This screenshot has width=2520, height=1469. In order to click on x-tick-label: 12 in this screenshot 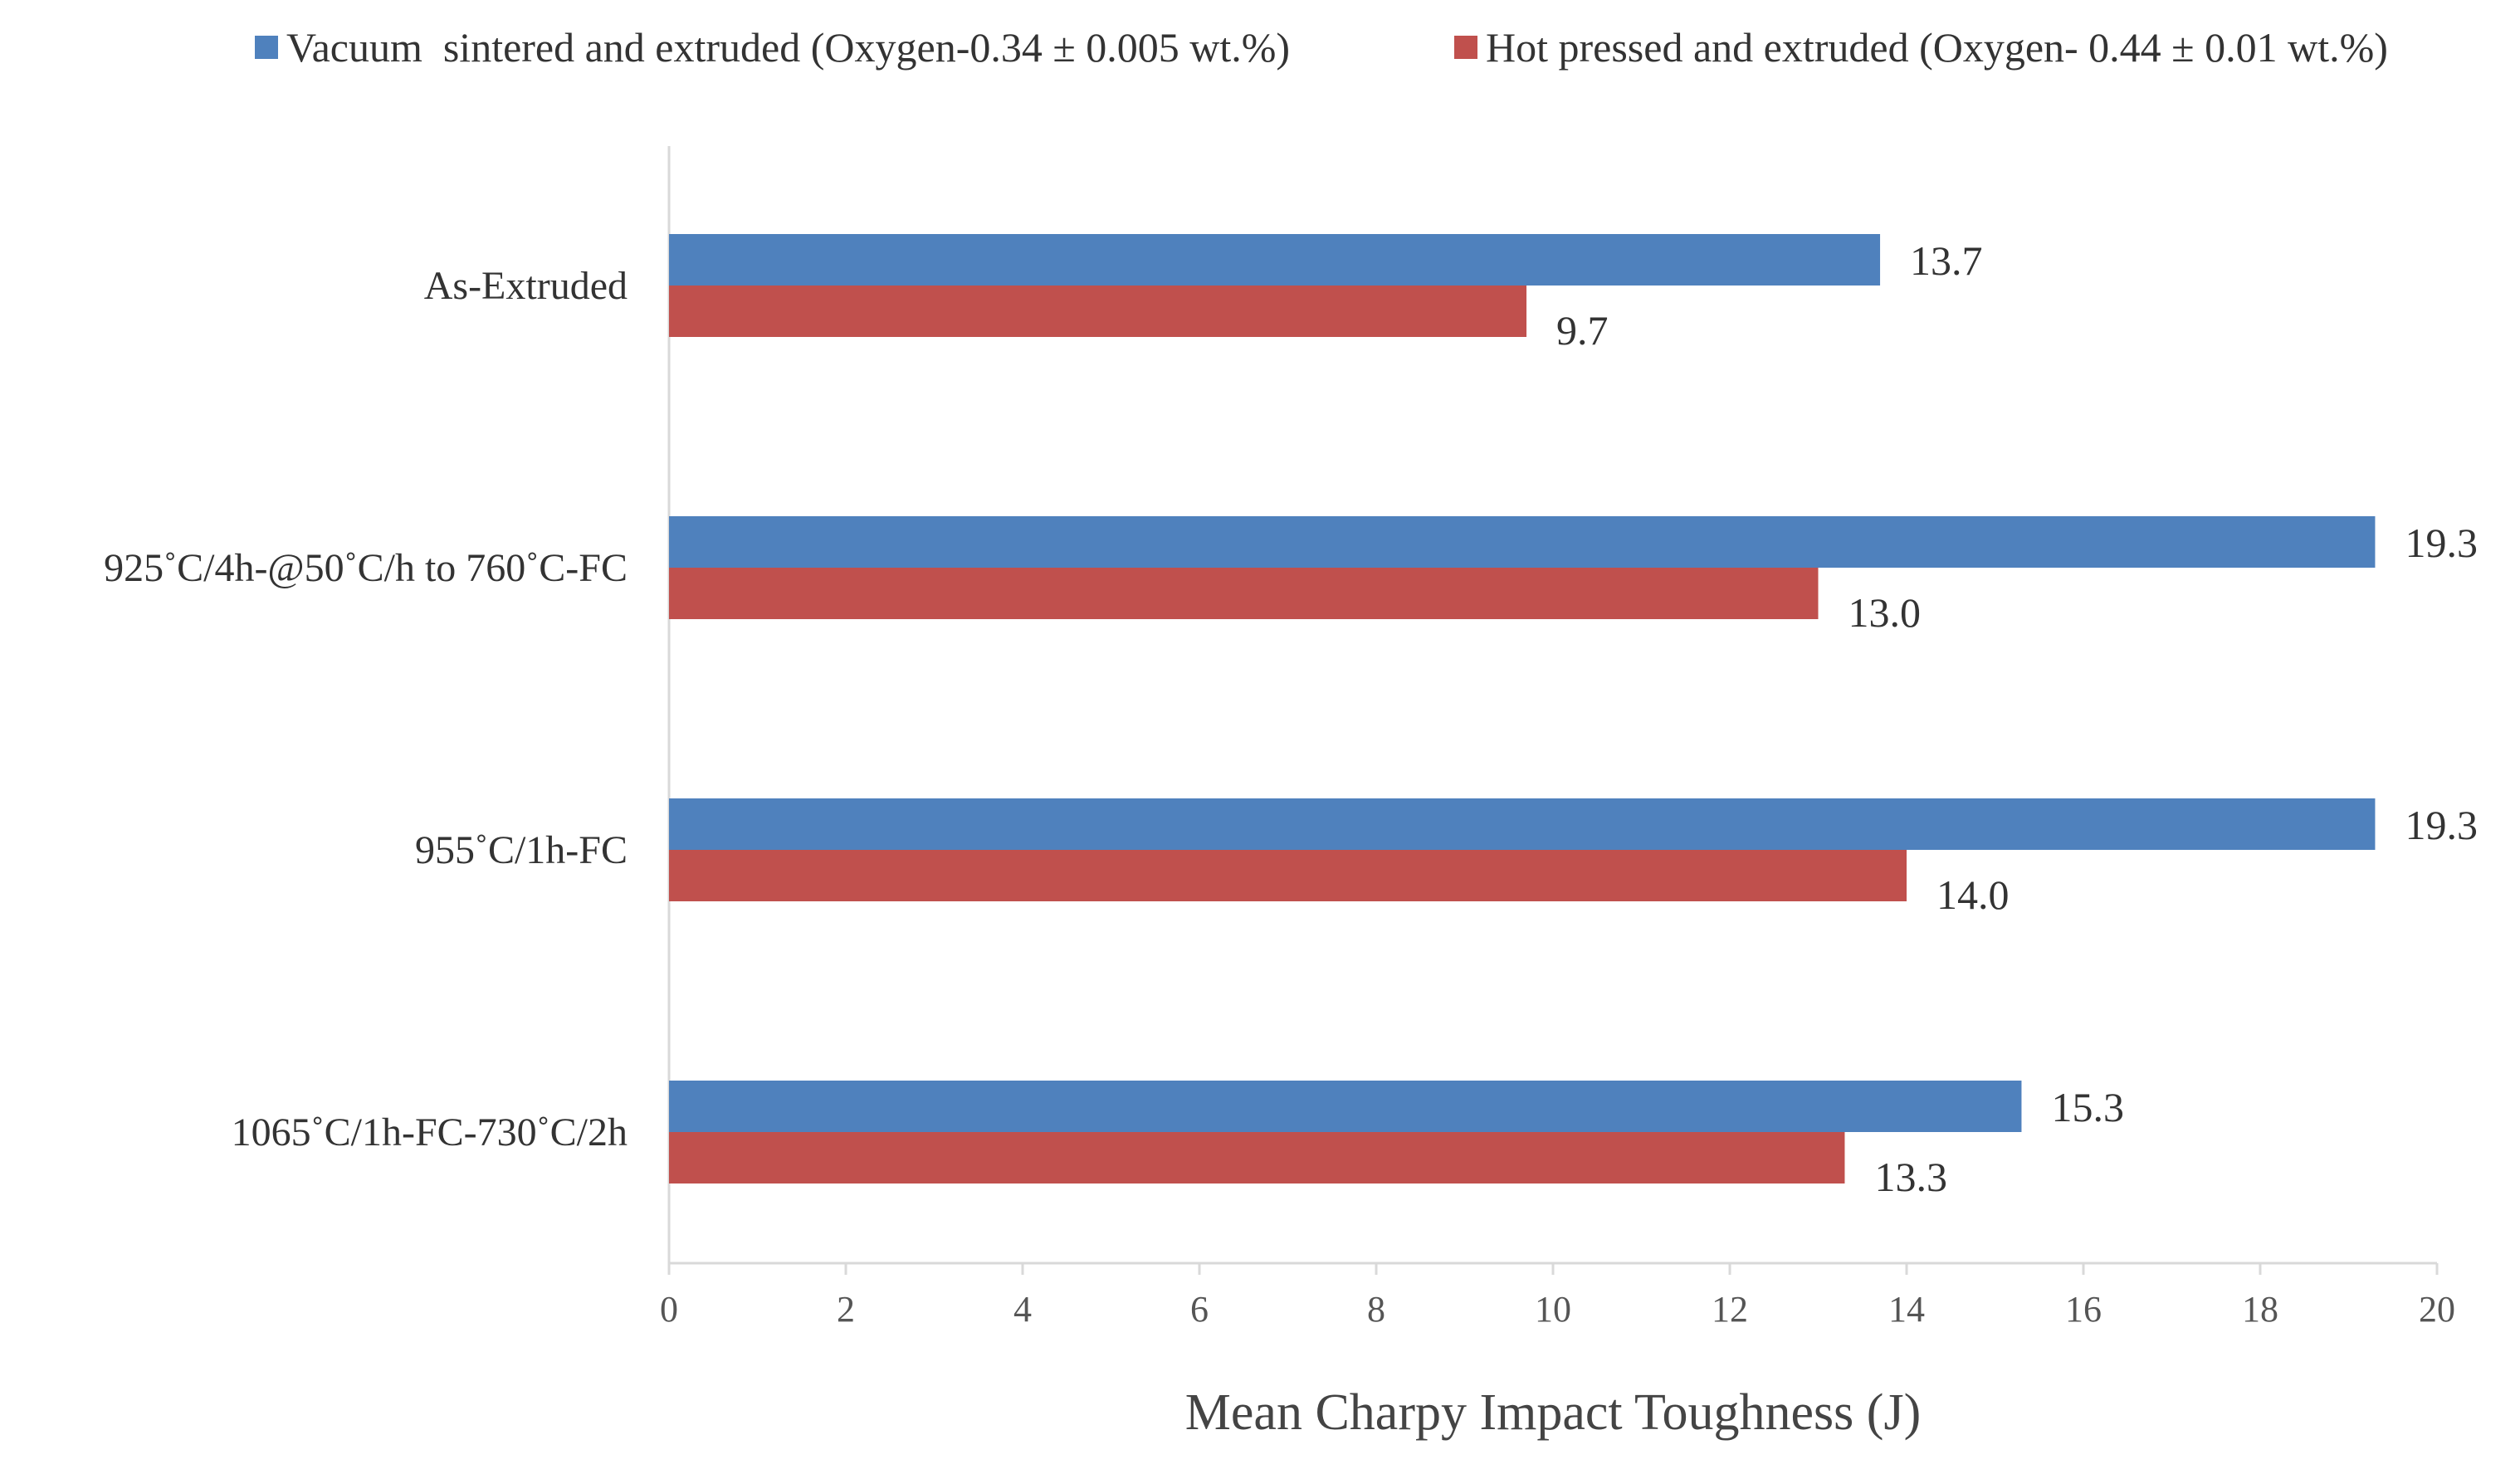, I will do `click(1730, 1309)`.